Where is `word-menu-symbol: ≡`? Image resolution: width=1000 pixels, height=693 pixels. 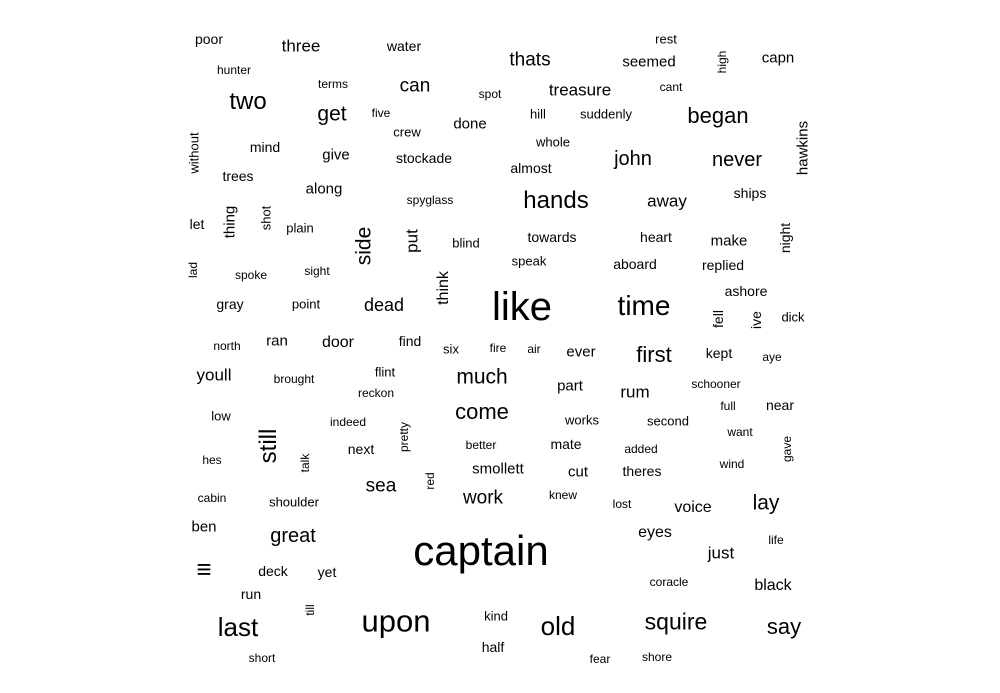
word-menu-symbol: ≡ is located at coordinates (204, 569).